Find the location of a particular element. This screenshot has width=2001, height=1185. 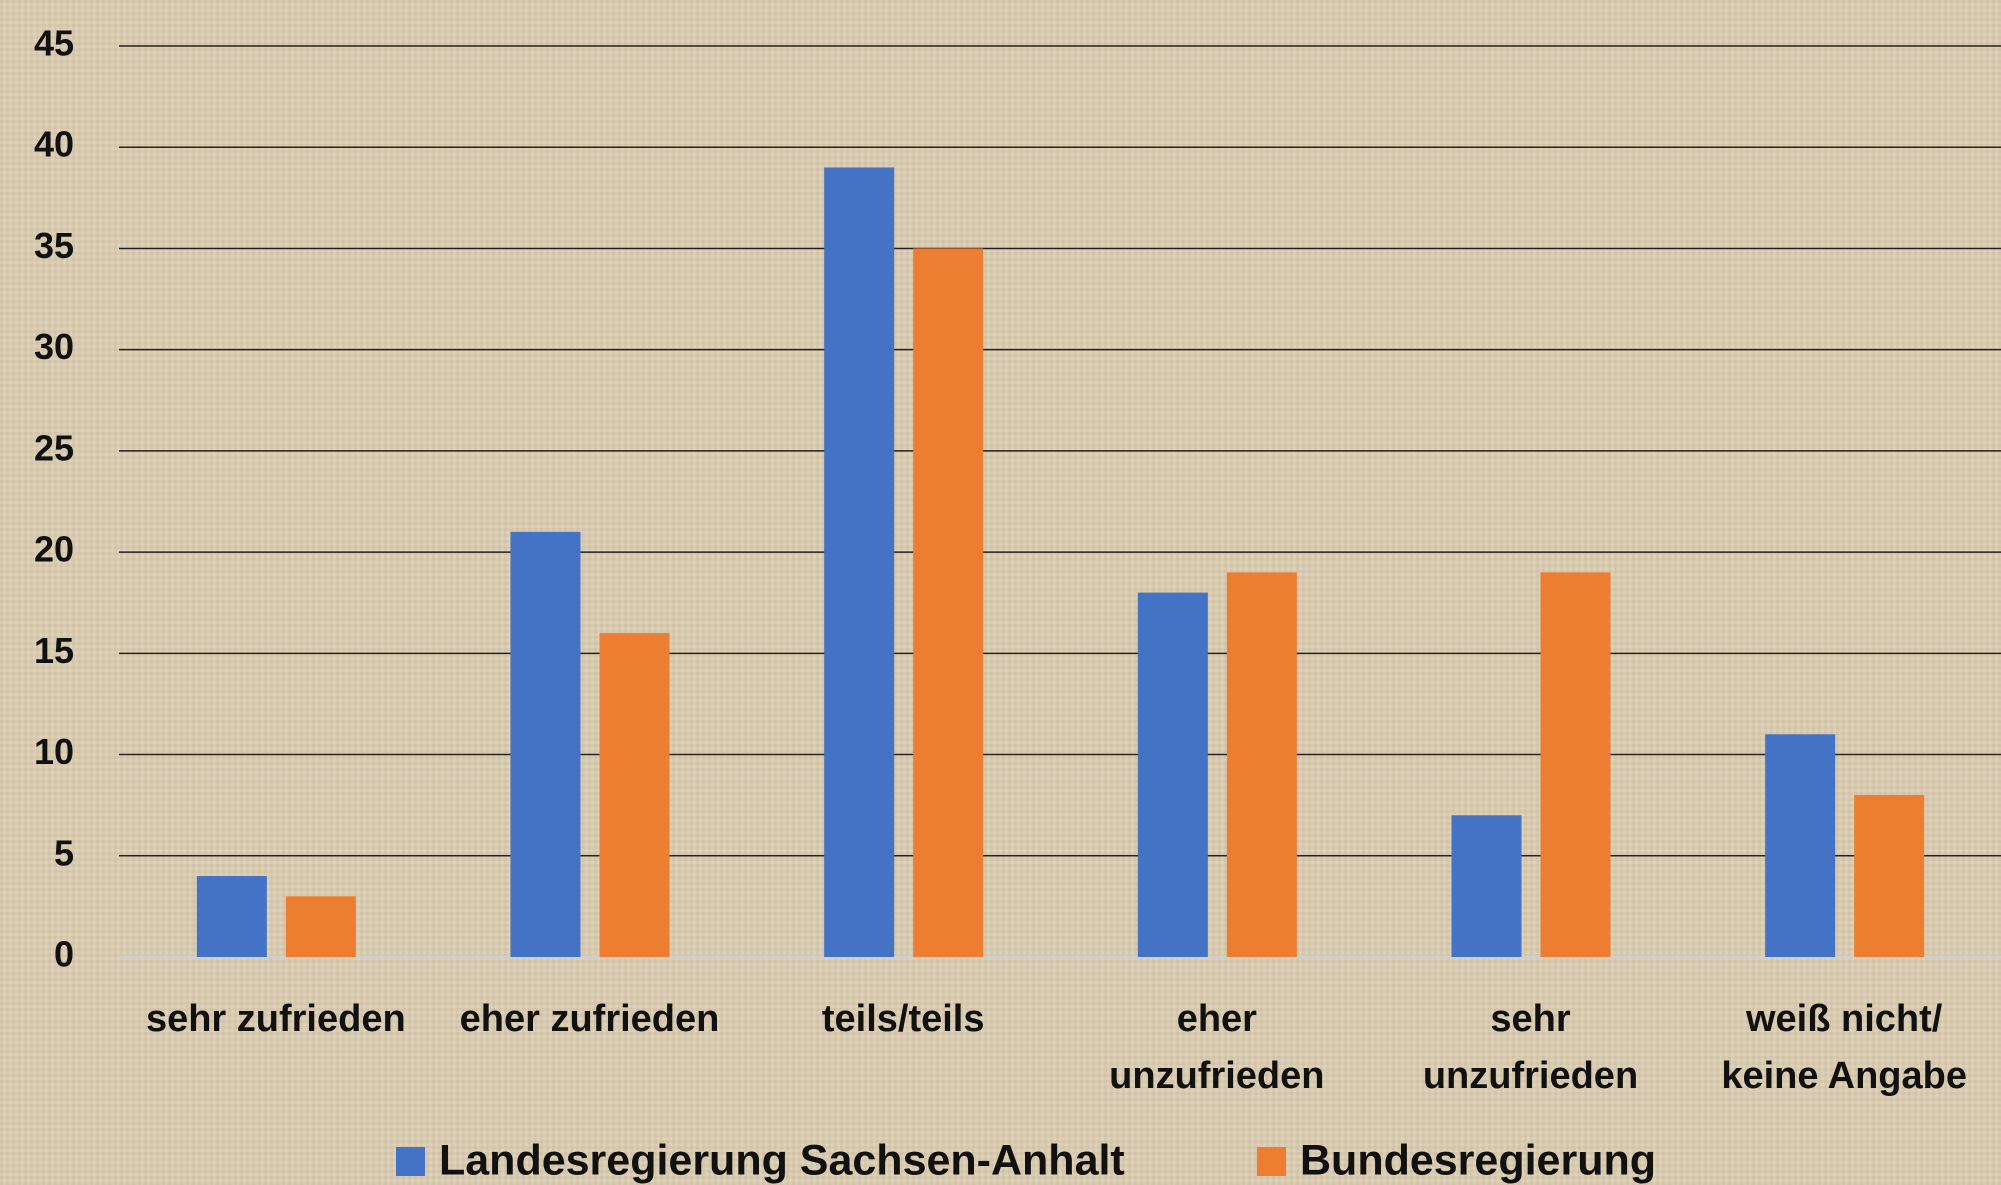

x-tick-label: sehr zufrieden is located at coordinates (276, 1019).